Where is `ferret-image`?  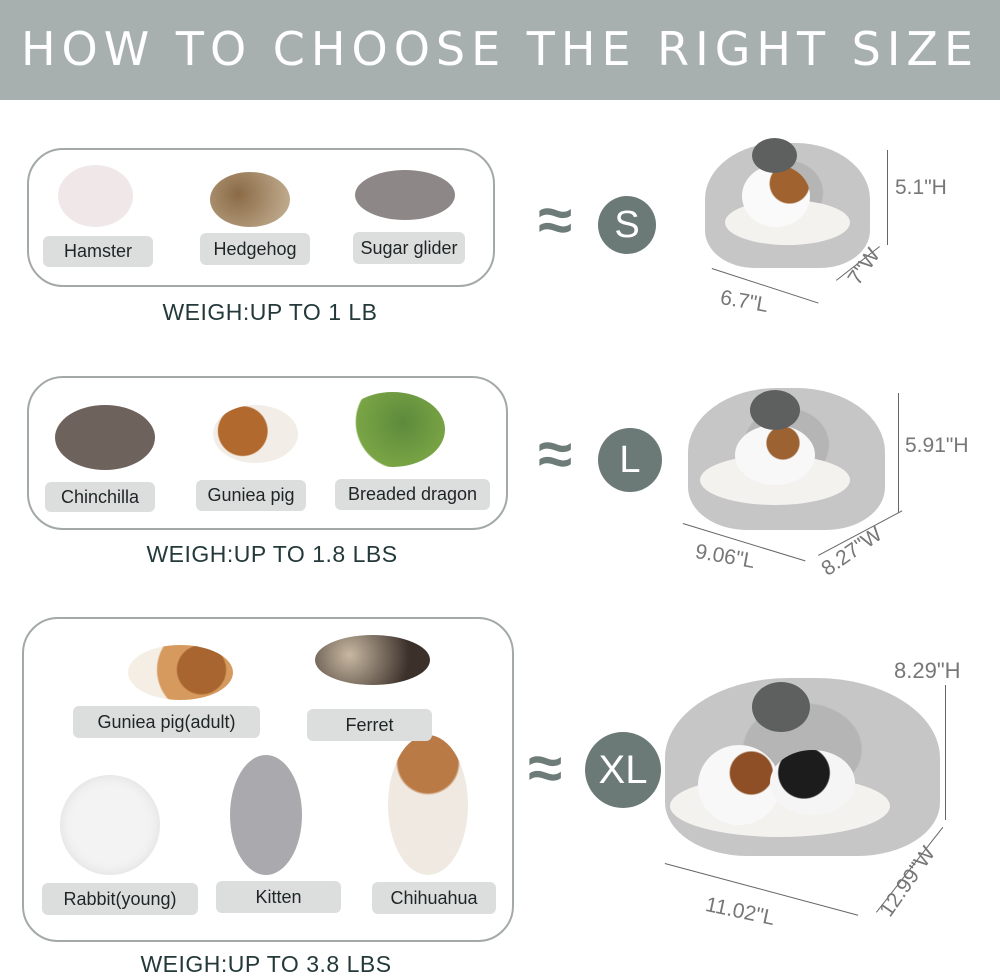
ferret-image is located at coordinates (372, 660).